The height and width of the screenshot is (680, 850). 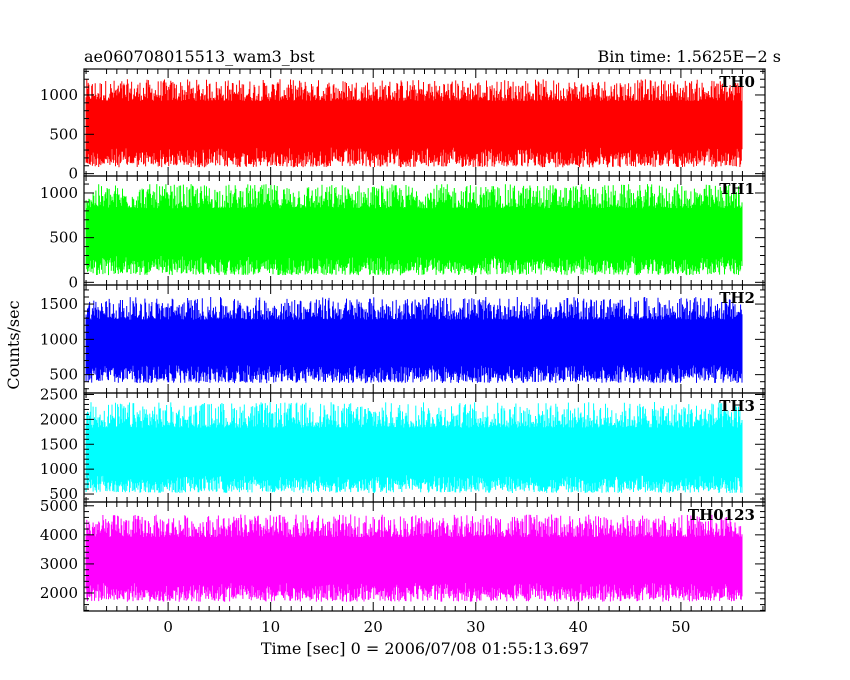 I want to click on panel-th0: 0 500 1000 TH0, so click(x=403, y=125).